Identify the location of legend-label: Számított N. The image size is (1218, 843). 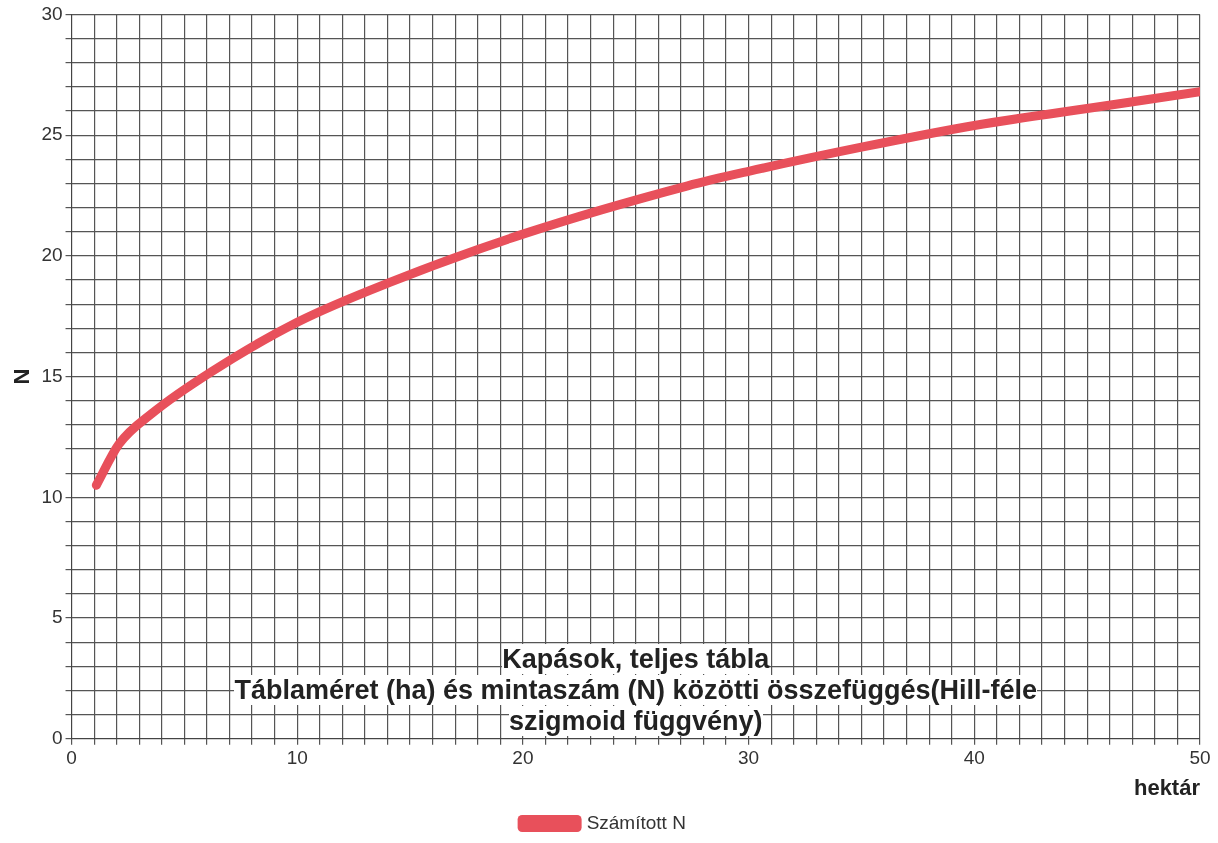
(636, 822).